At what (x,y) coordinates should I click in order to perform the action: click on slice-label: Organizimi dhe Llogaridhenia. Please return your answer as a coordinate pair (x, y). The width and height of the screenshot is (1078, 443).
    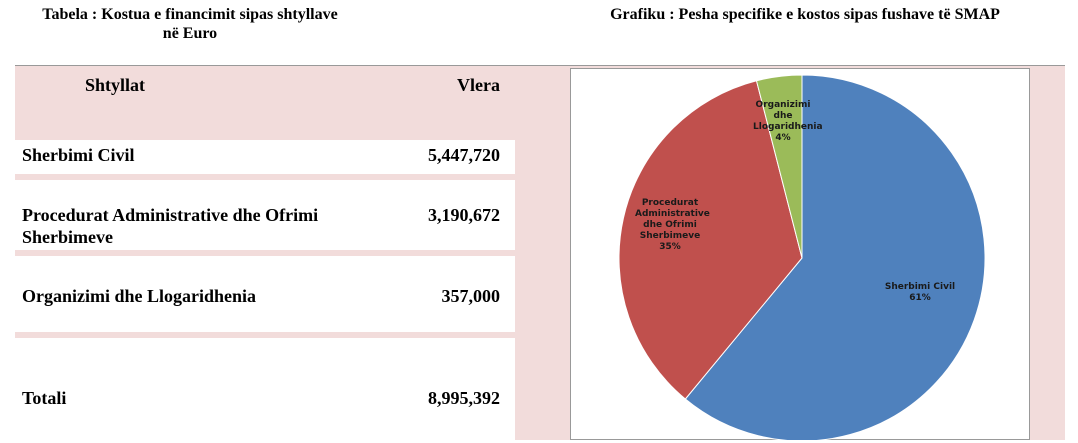
    Looking at the image, I should click on (788, 116).